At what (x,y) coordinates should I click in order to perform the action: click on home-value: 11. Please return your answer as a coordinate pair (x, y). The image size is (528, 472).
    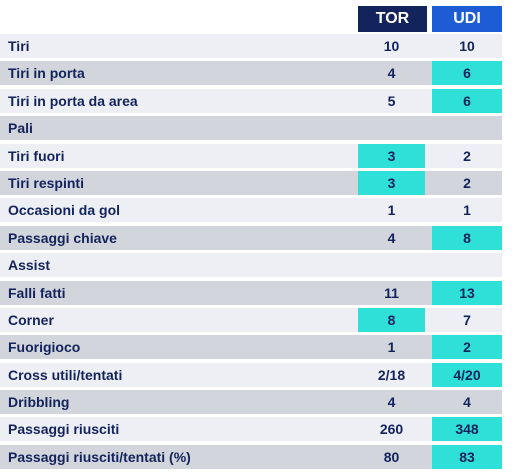
    Looking at the image, I should click on (391, 292).